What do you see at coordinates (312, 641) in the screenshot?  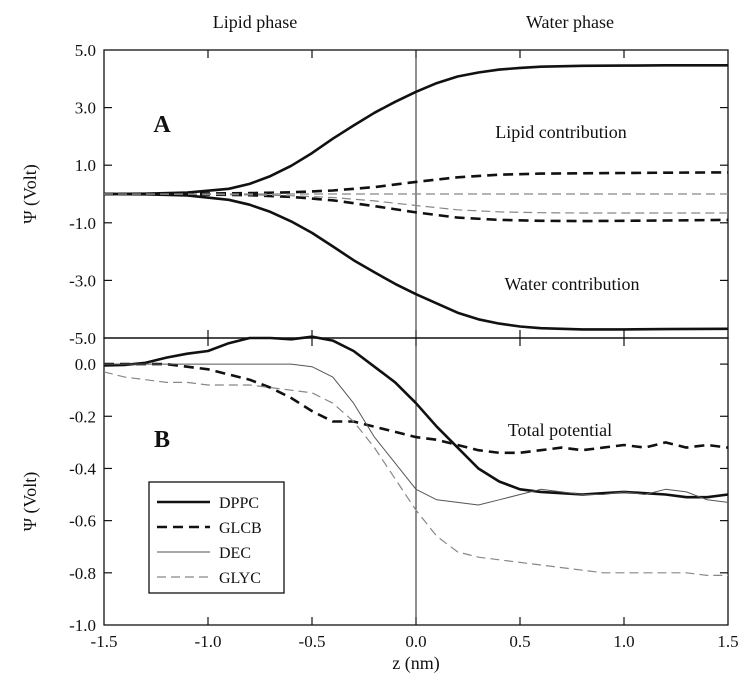 I see `x-tick-label: -0.5` at bounding box center [312, 641].